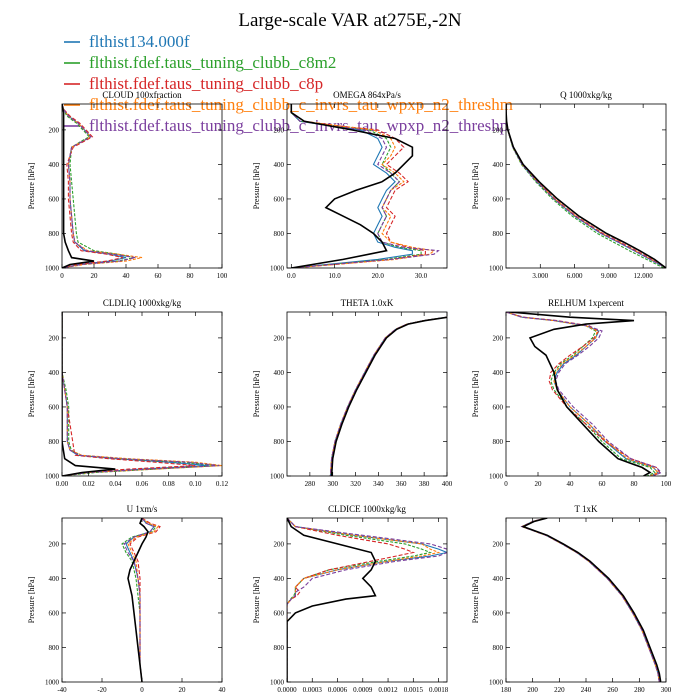 The width and height of the screenshot is (700, 700). Describe the element at coordinates (447, 484) in the screenshot. I see `x-tick-label: 400` at that location.